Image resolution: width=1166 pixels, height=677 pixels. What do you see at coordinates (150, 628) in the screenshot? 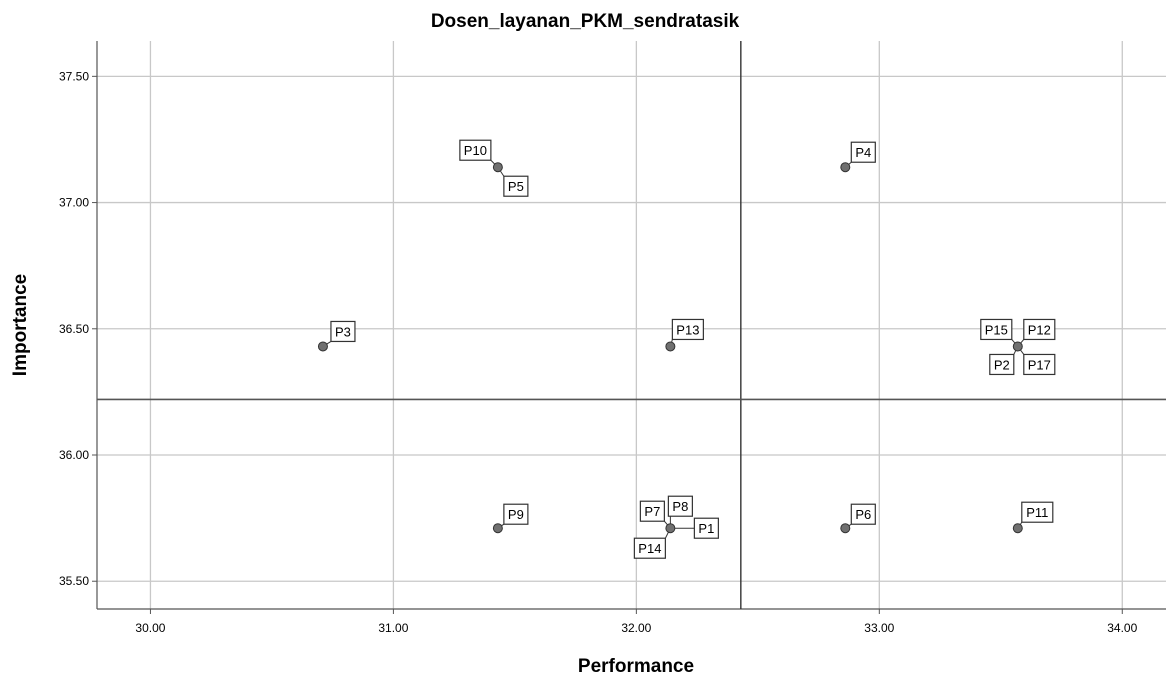
I see `x-tick-label: 30.00` at bounding box center [150, 628].